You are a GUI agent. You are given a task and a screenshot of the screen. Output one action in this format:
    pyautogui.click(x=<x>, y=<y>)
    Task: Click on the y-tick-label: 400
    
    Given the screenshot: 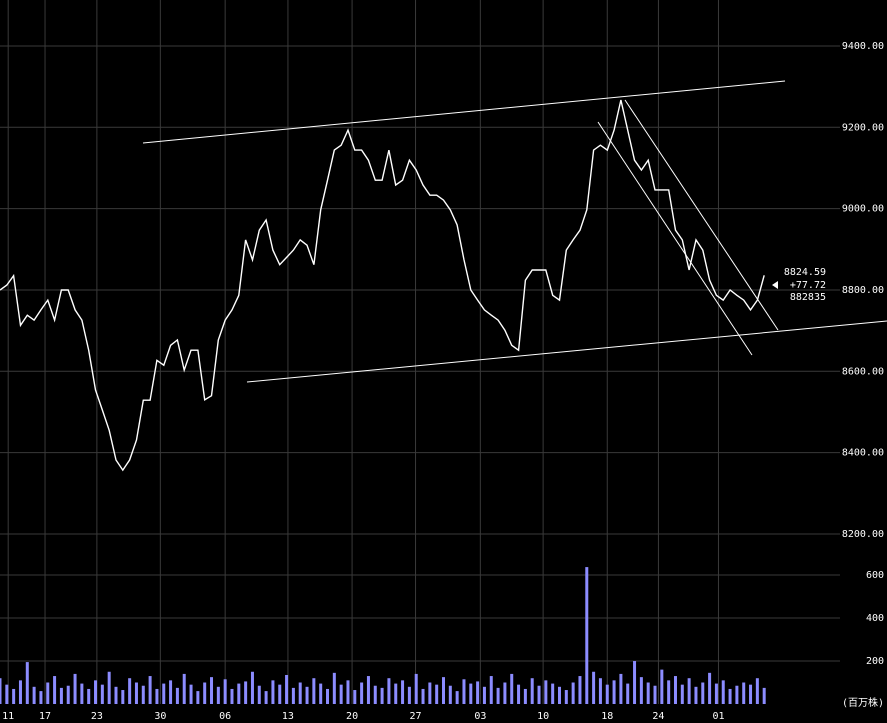 What is the action you would take?
    pyautogui.click(x=875, y=618)
    